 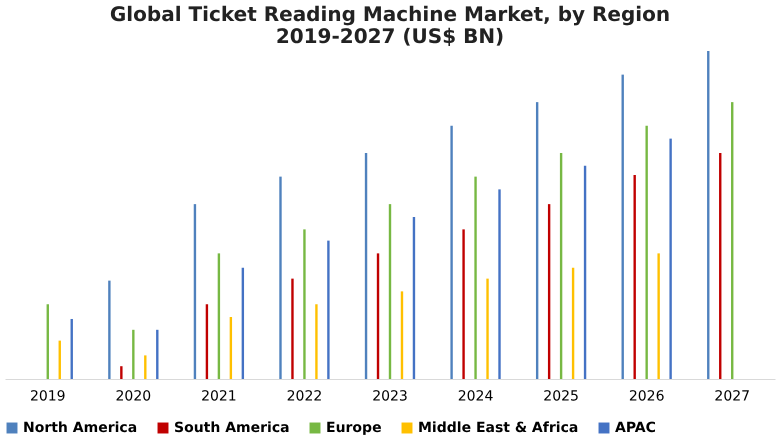 What do you see at coordinates (646, 396) in the screenshot?
I see `x-tick-label: 2026` at bounding box center [646, 396].